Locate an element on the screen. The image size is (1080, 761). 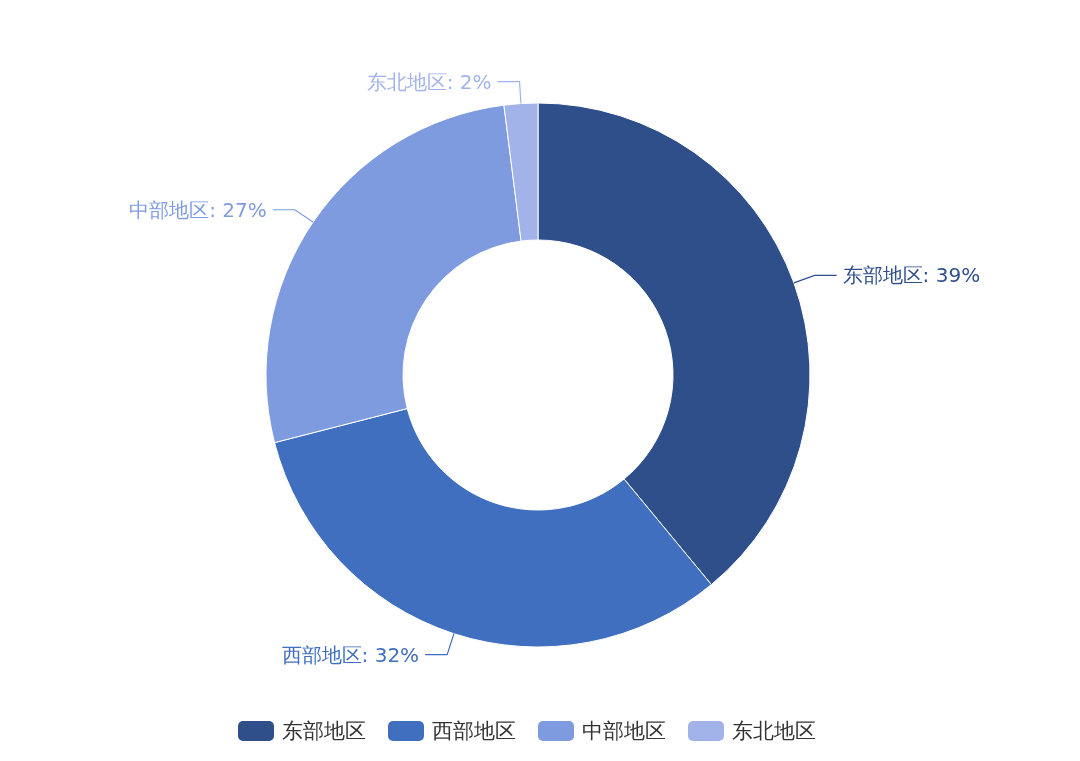
data-label: 西部地区: 32% is located at coordinates (350, 654).